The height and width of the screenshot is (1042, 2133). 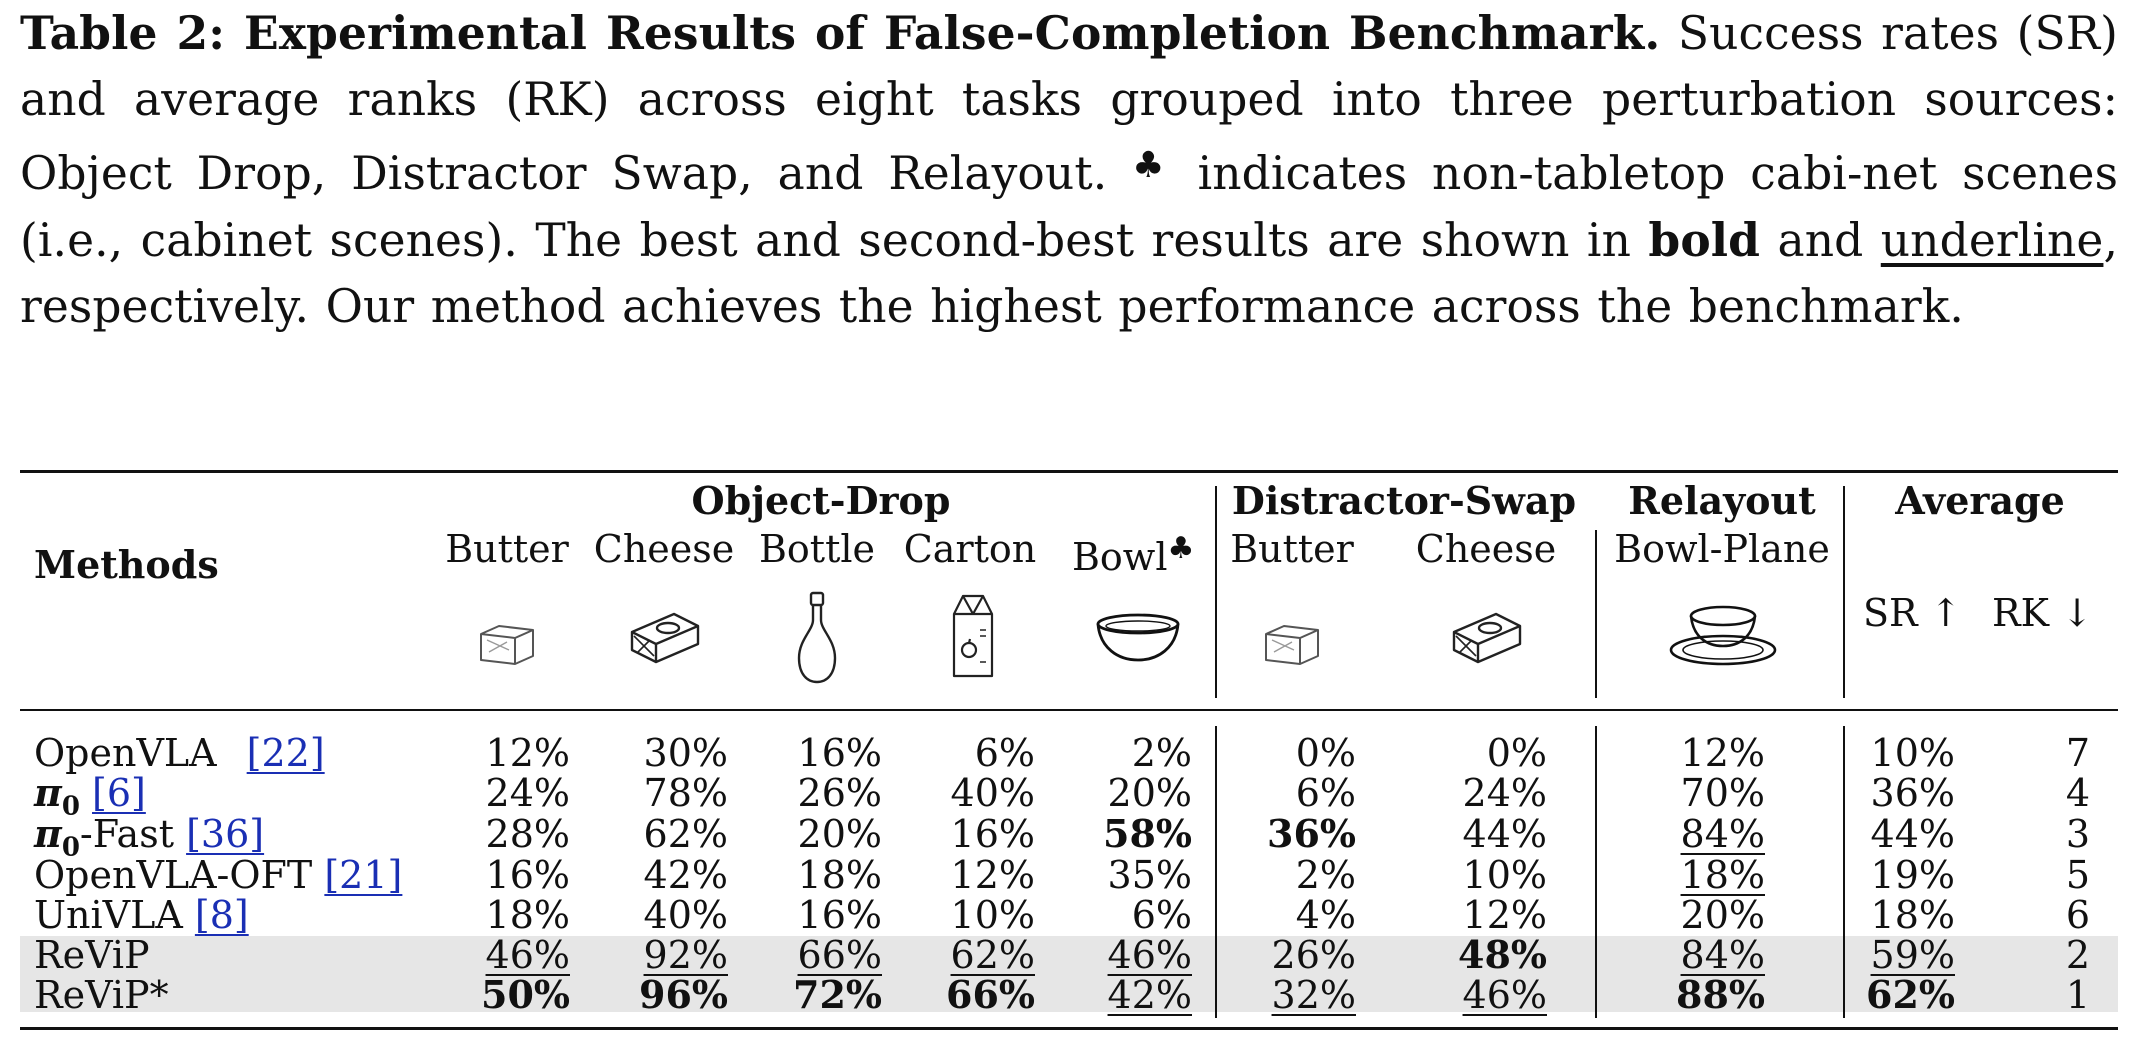 I want to click on caption-bold-word: bold, so click(x=1704, y=240).